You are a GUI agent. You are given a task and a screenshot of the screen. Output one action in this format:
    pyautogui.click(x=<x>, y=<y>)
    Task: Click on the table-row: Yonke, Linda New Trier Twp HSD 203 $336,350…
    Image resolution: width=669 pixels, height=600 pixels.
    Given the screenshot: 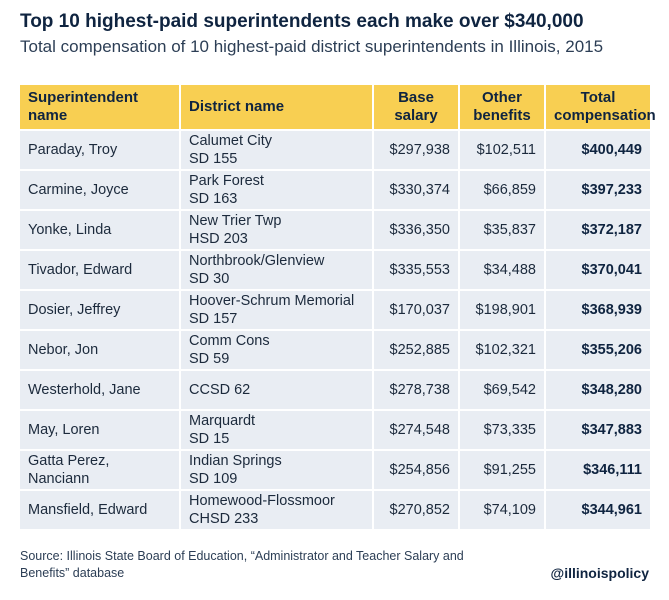 What is the action you would take?
    pyautogui.click(x=335, y=230)
    